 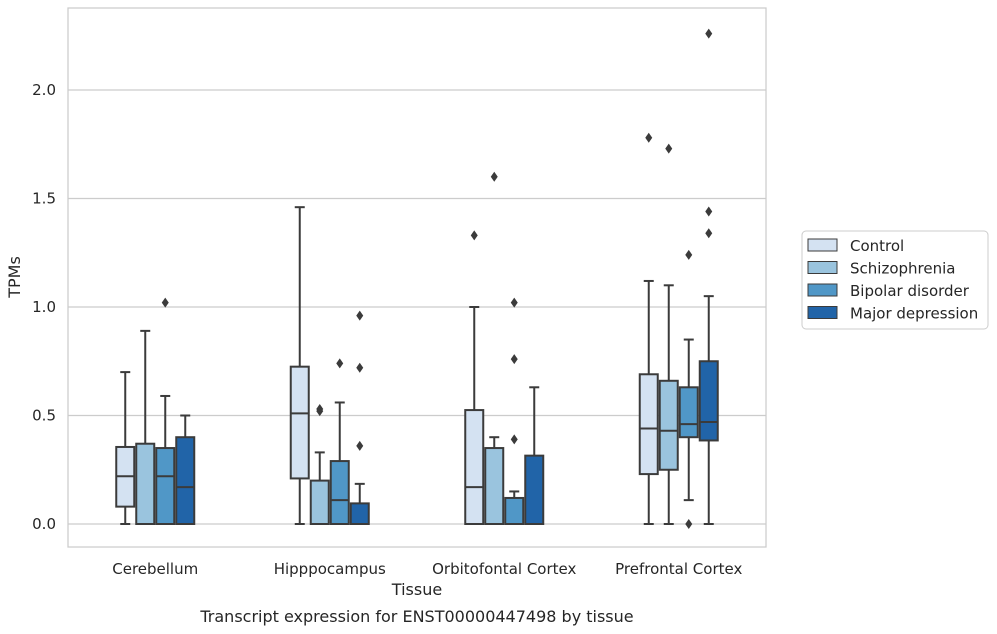 What do you see at coordinates (14, 277) in the screenshot?
I see `y-axis-label: TPMs` at bounding box center [14, 277].